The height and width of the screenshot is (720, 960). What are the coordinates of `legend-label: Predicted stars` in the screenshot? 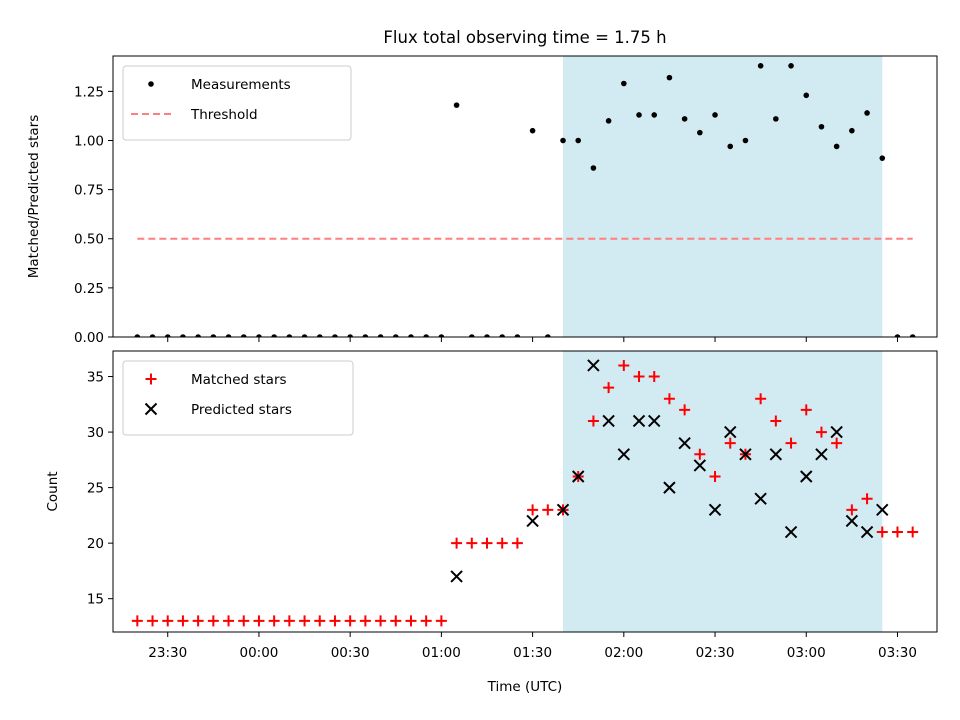 It's located at (241, 410).